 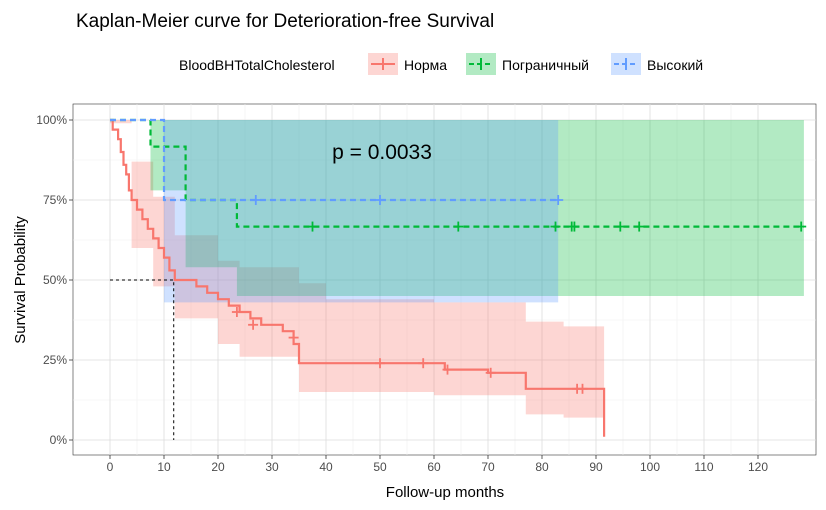 I want to click on x-tick-label: 40, so click(x=326, y=467).